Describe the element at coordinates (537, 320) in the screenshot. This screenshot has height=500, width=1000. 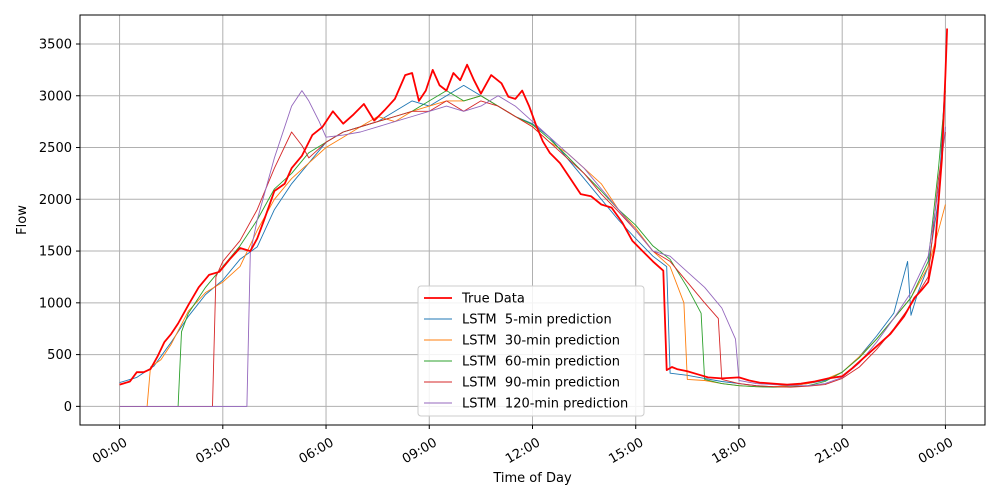
I see `legend-label-lstm-5-min-prediction: LSTM 5-min prediction` at that location.